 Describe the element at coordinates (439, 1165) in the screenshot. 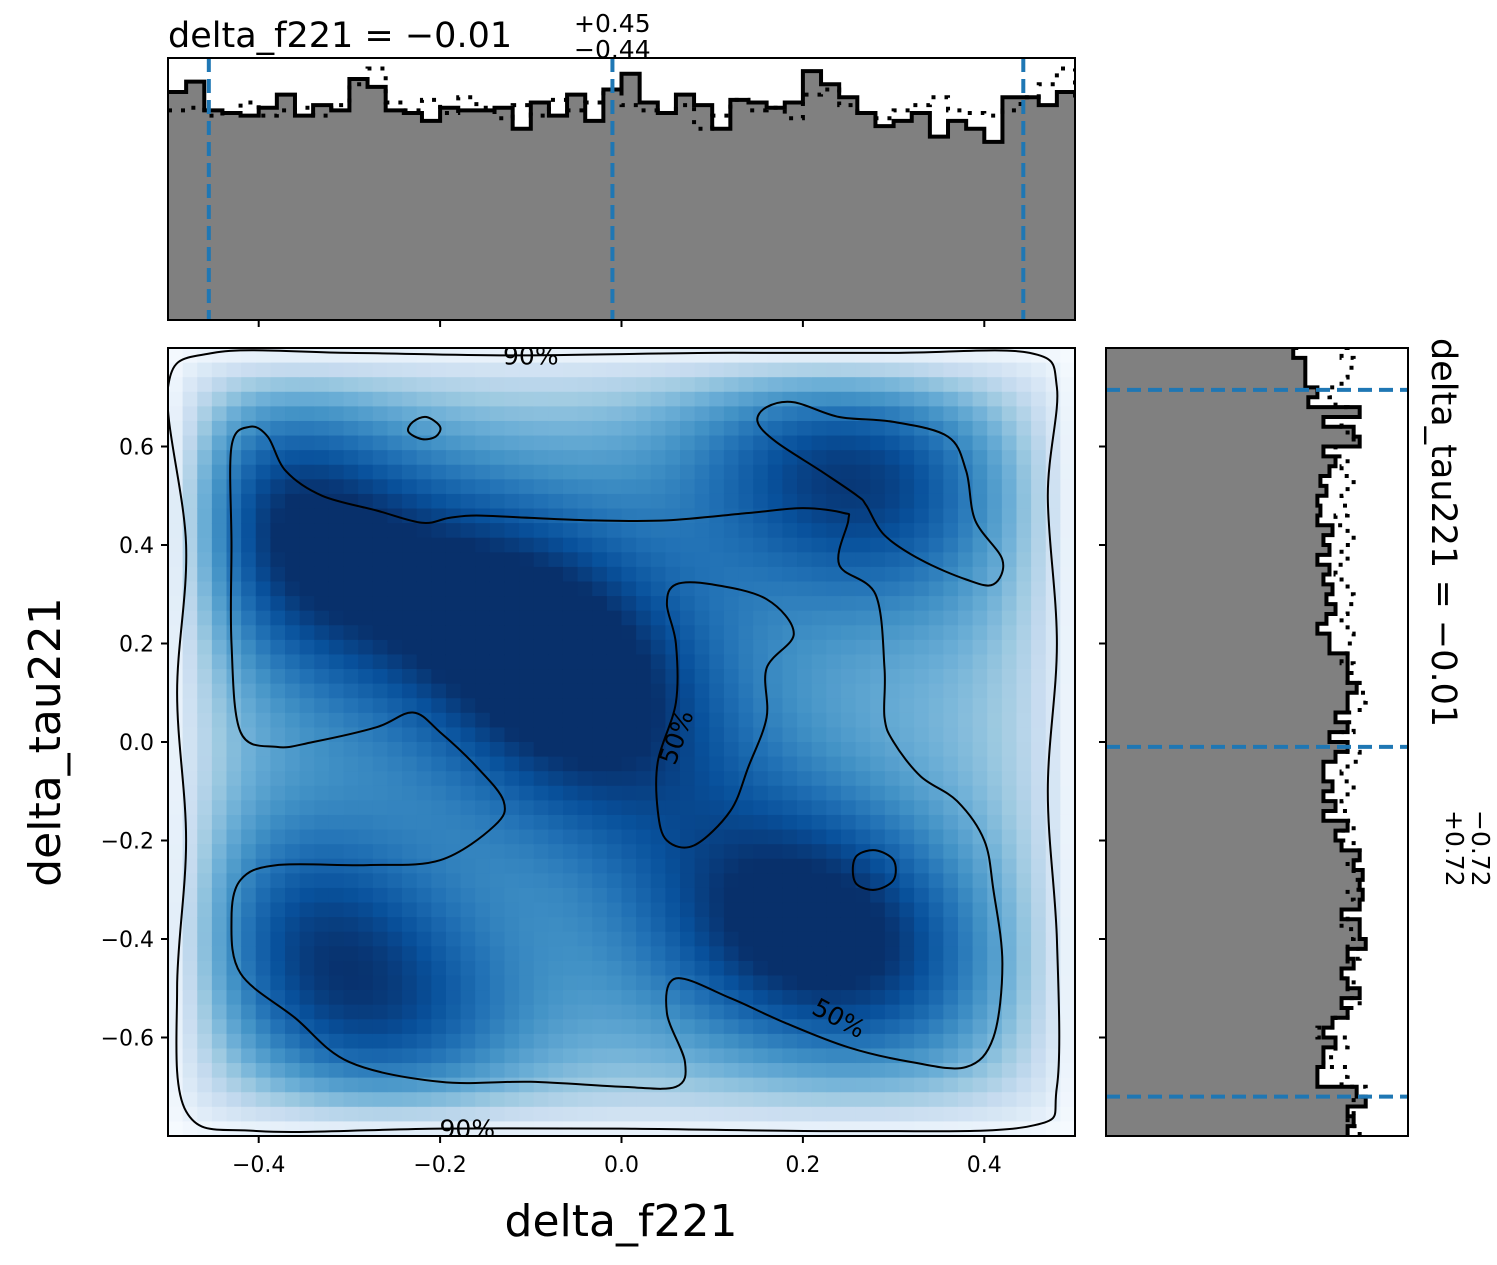

I see `x-tick-label: −0.2` at that location.